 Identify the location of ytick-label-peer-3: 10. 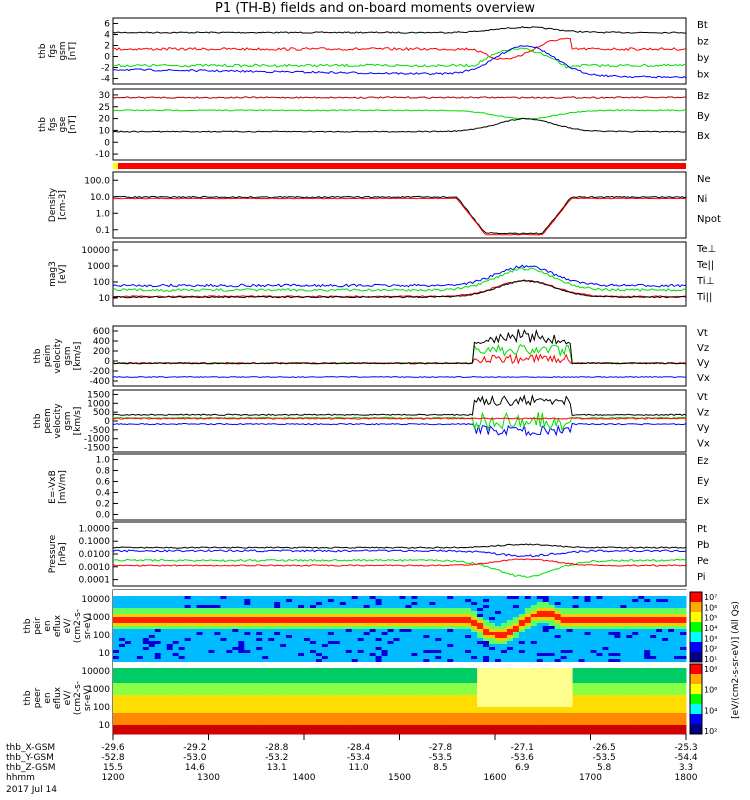
(105, 726).